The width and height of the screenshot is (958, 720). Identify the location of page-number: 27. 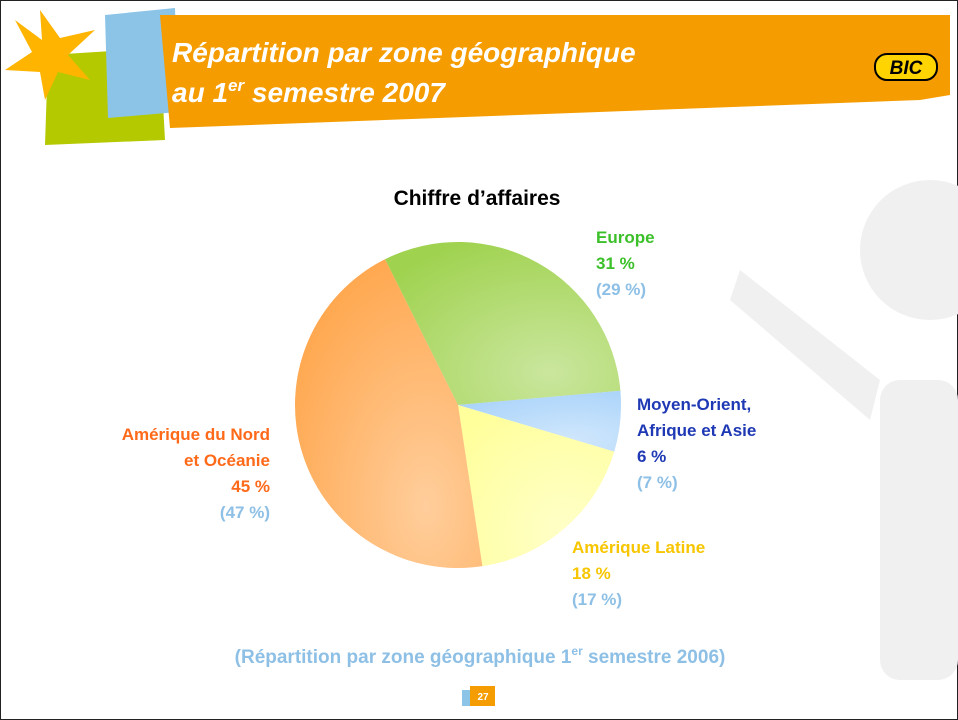
(483, 697).